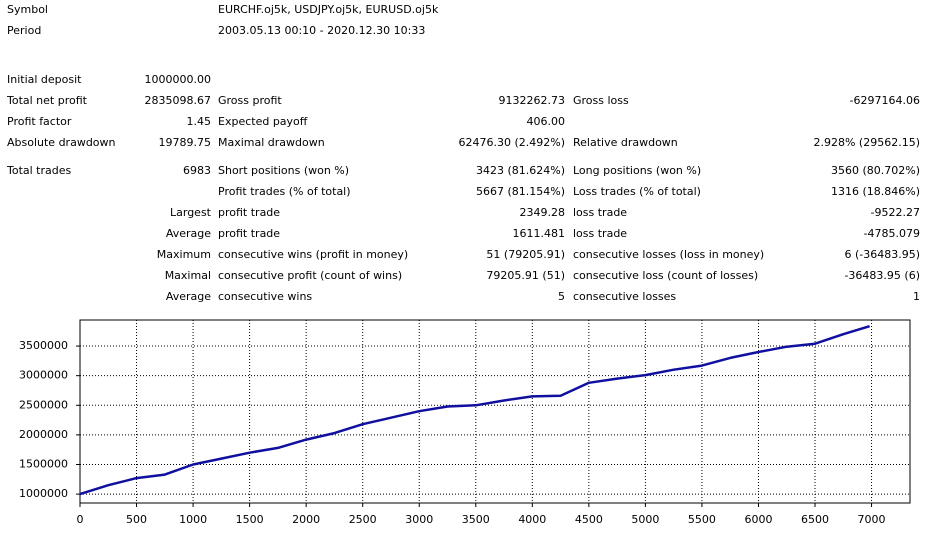 The height and width of the screenshot is (534, 931). Describe the element at coordinates (885, 100) in the screenshot. I see `stat-value: -6297164.06` at that location.